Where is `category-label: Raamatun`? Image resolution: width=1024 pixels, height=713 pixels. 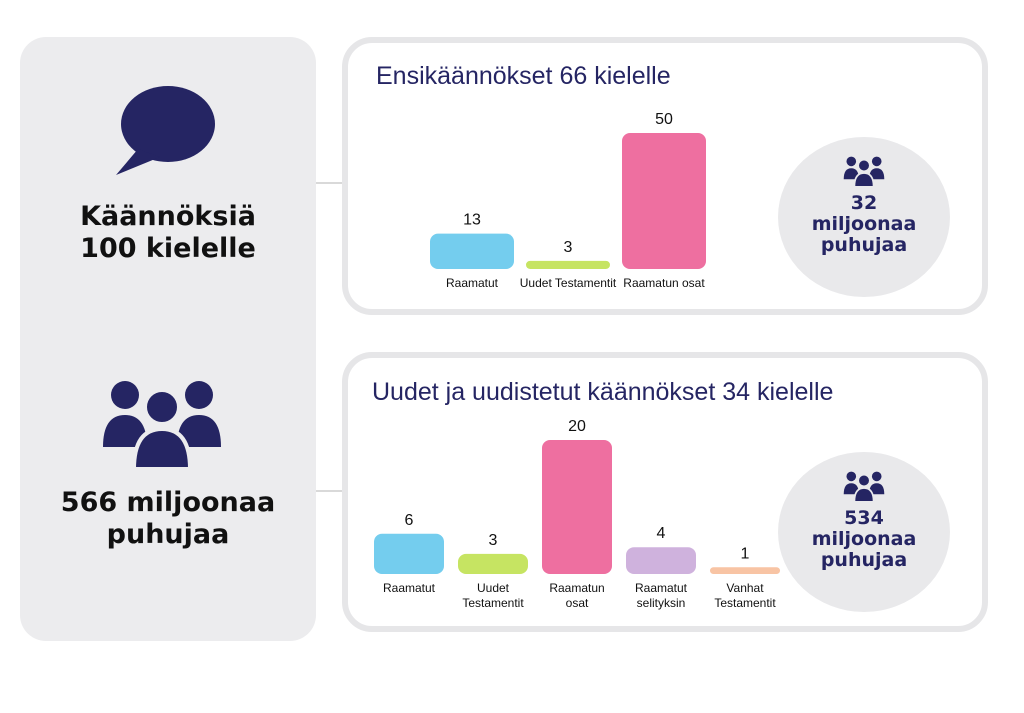
category-label: Raamatun is located at coordinates (576, 588).